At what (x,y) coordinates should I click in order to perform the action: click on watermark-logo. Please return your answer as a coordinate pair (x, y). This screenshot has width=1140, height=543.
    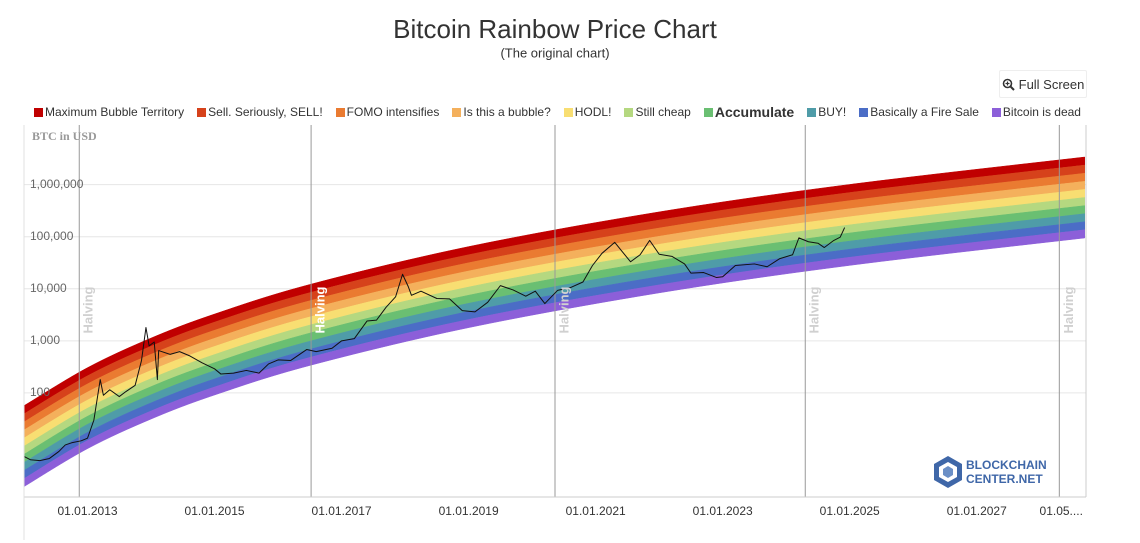
    Looking at the image, I should click on (948, 472).